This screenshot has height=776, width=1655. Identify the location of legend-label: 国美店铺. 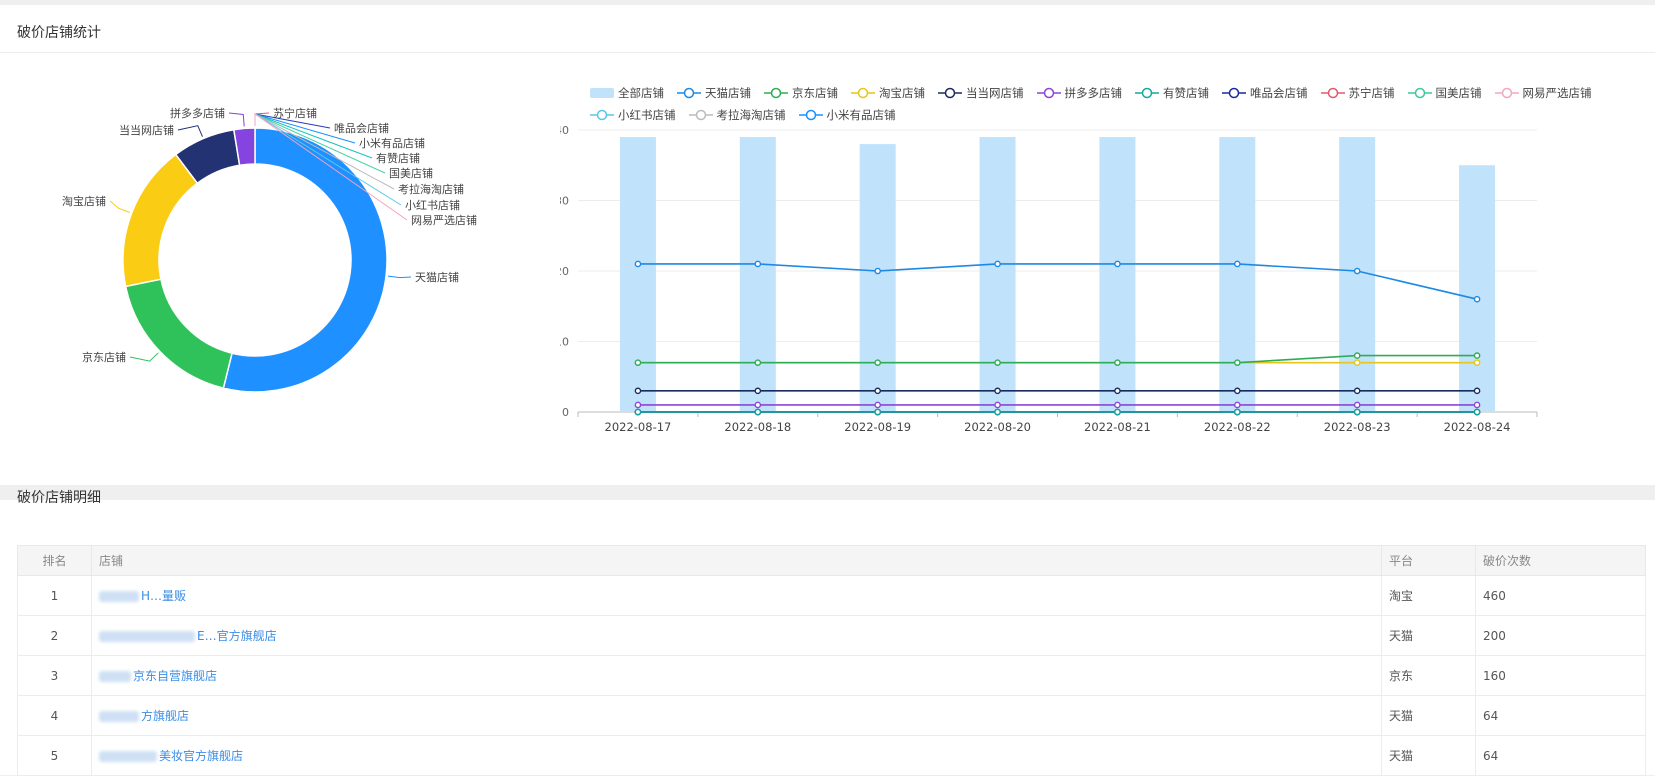
(1458, 93).